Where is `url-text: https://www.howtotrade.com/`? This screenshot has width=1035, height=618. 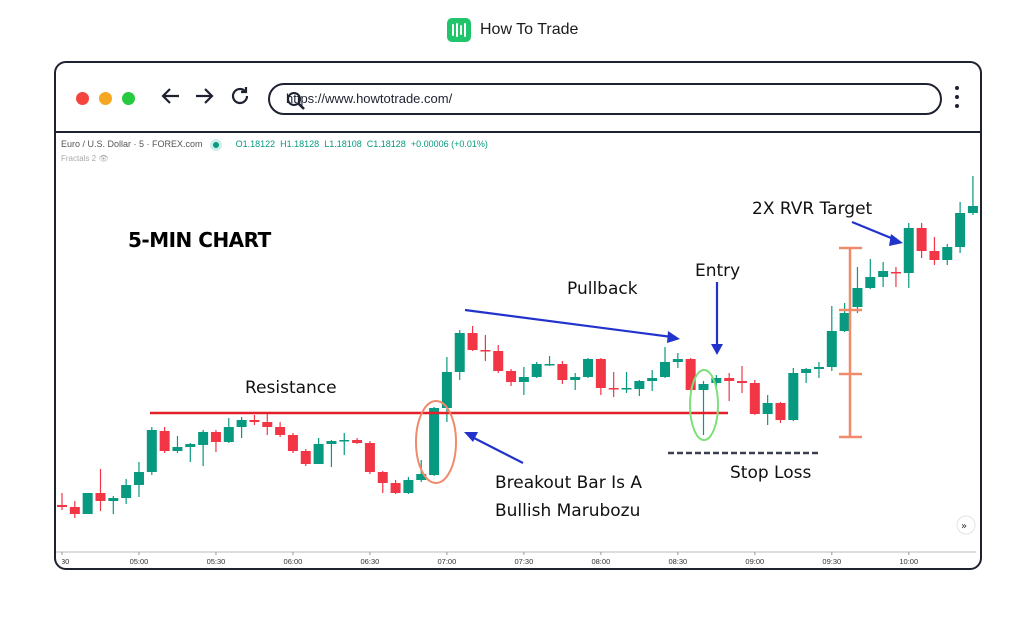 url-text: https://www.howtotrade.com/ is located at coordinates (369, 98).